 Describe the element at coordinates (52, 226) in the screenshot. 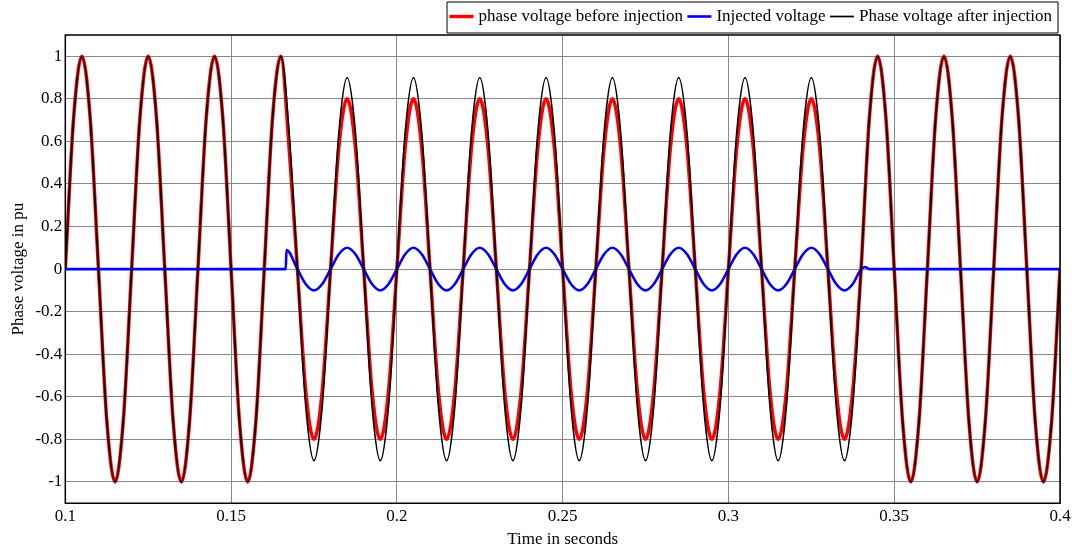

I see `y-tick-label: 0.2` at that location.